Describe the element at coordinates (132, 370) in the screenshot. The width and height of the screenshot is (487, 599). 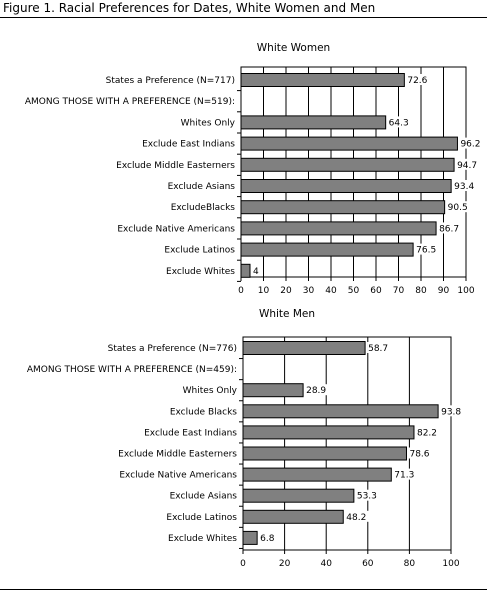
I see `category-label: AMONG THOSE WITH A PREFERENCE (N=459):` at that location.